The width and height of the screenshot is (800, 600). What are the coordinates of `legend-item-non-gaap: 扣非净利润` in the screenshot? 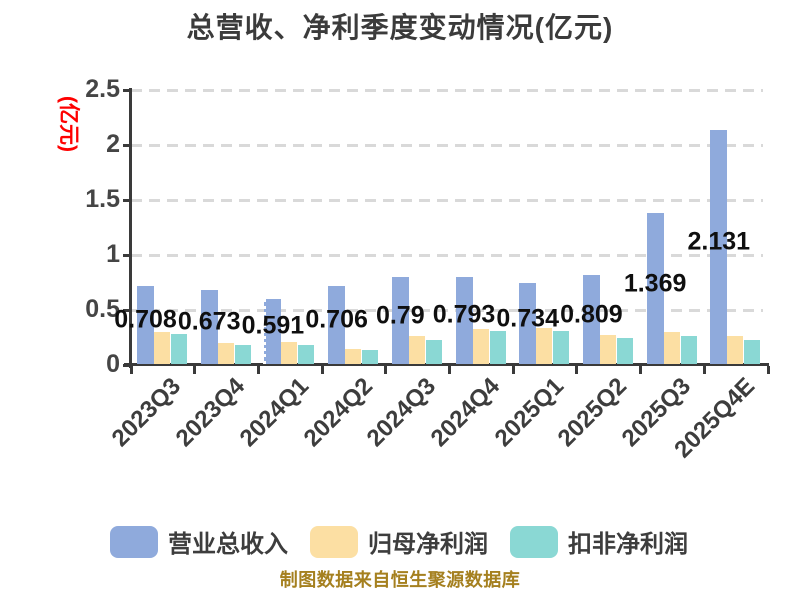 It's located at (599, 541).